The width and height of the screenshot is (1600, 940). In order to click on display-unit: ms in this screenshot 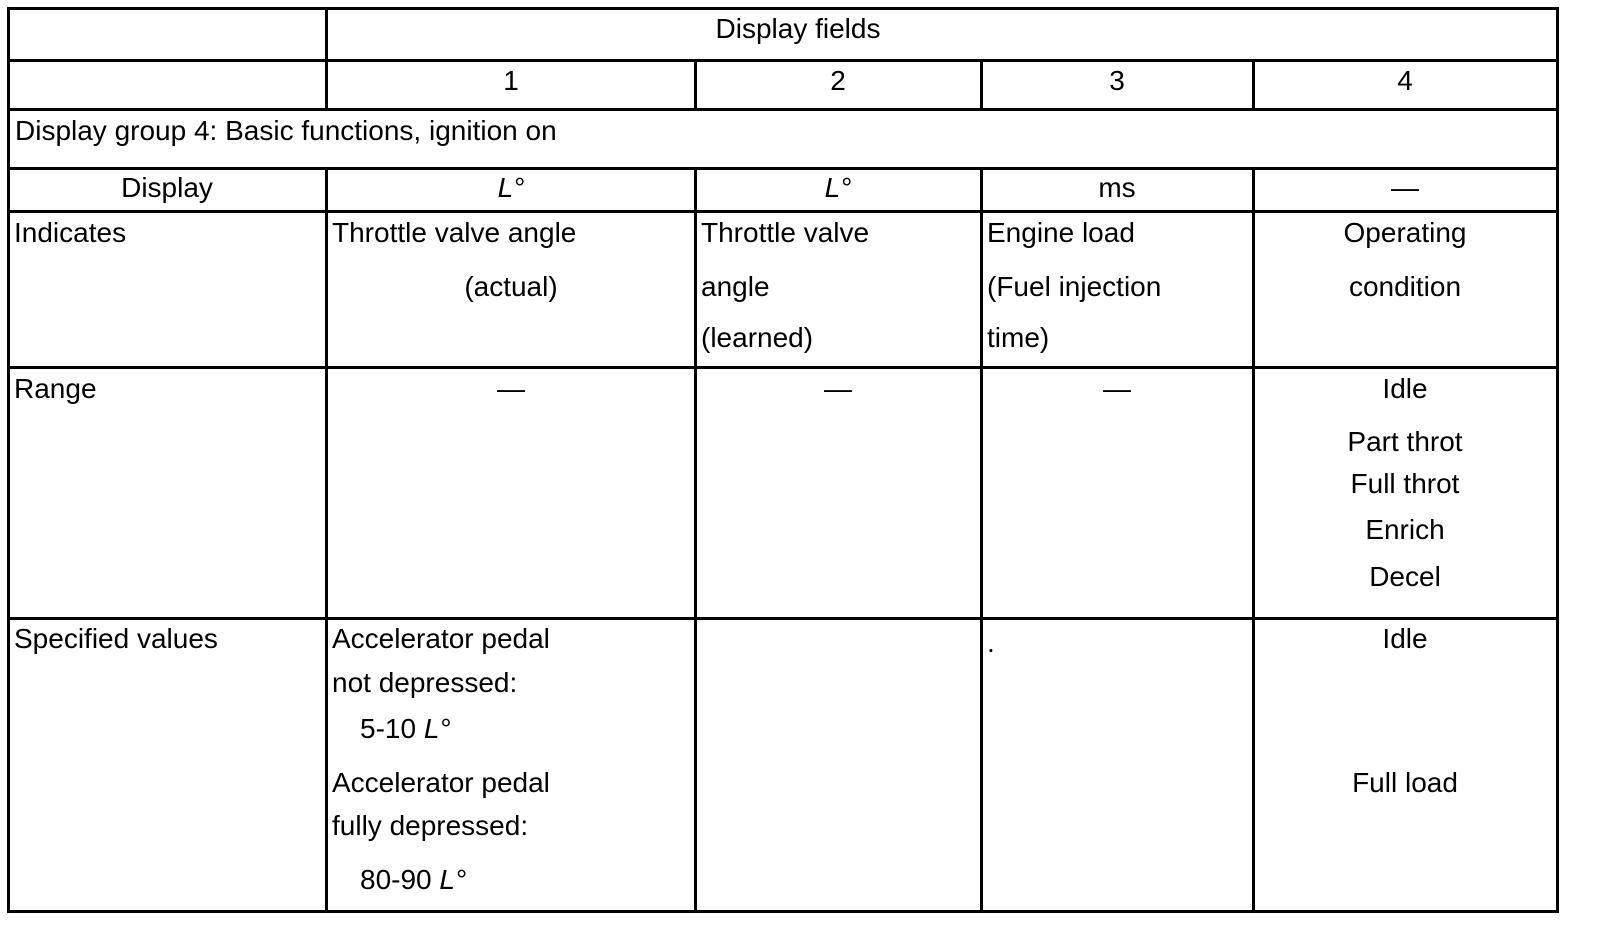, I will do `click(1117, 187)`.